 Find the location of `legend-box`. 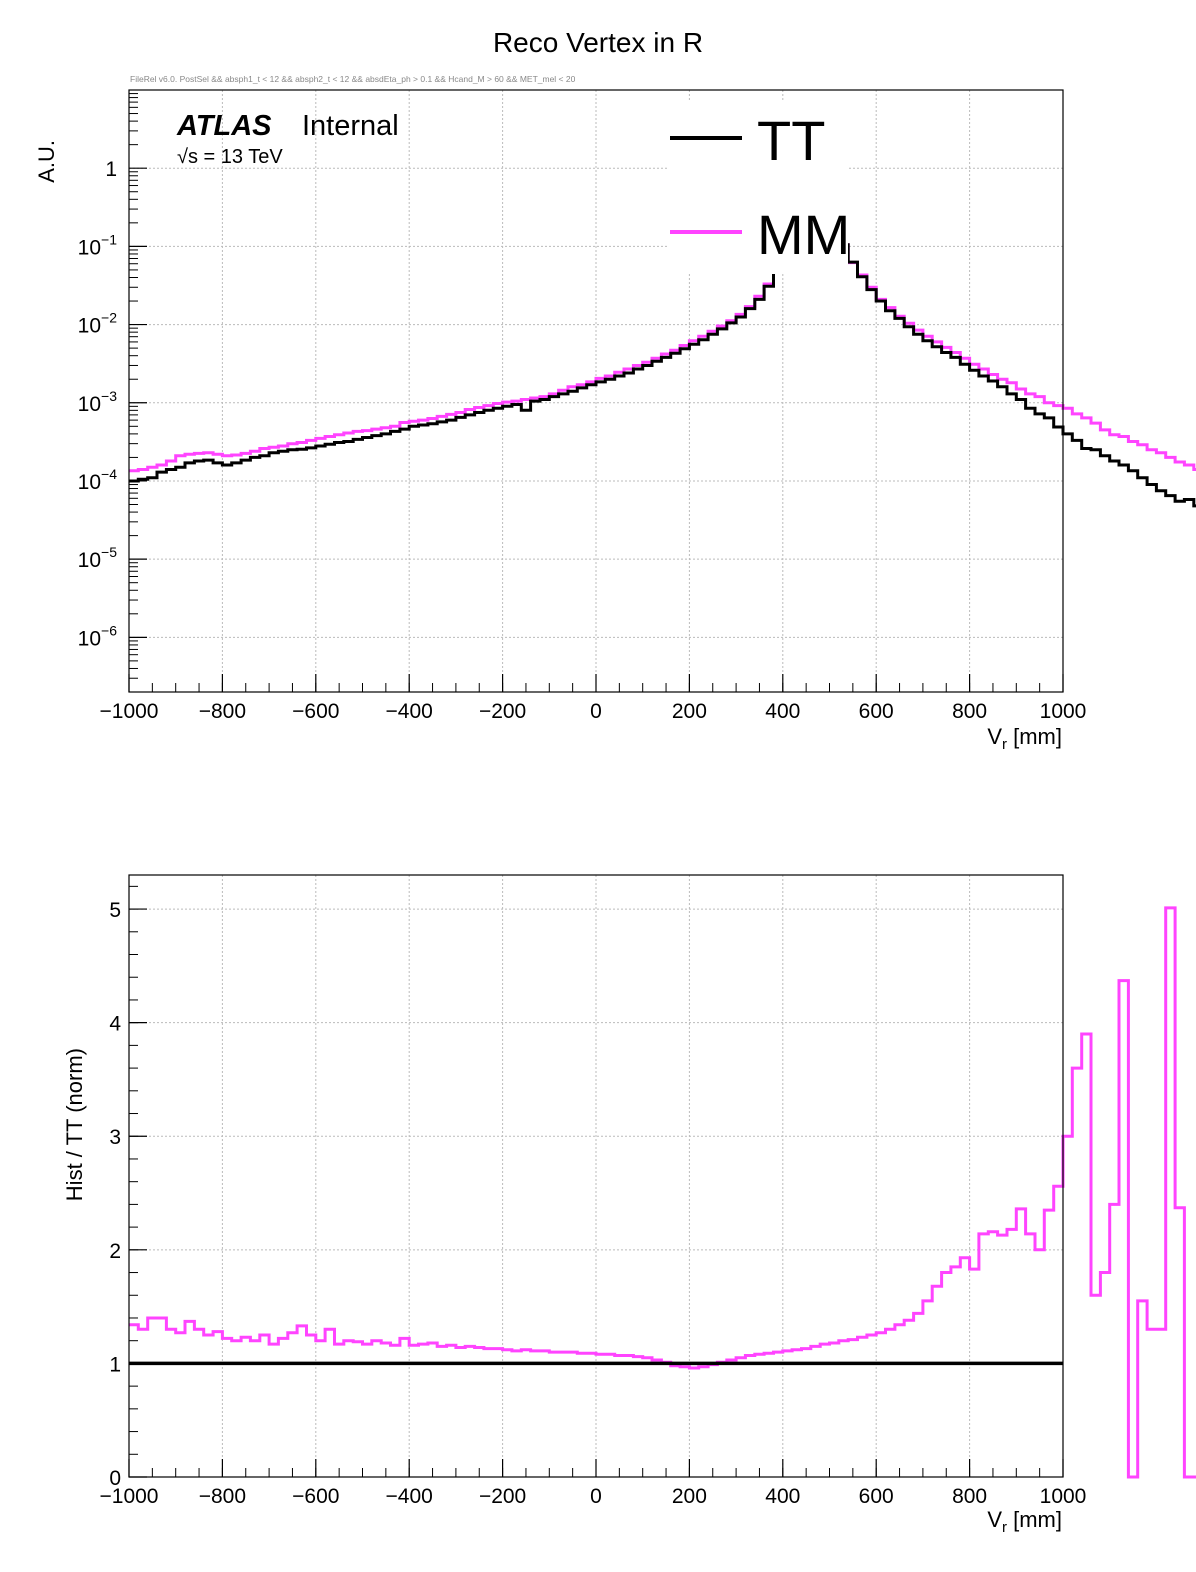

legend-box is located at coordinates (758, 188).